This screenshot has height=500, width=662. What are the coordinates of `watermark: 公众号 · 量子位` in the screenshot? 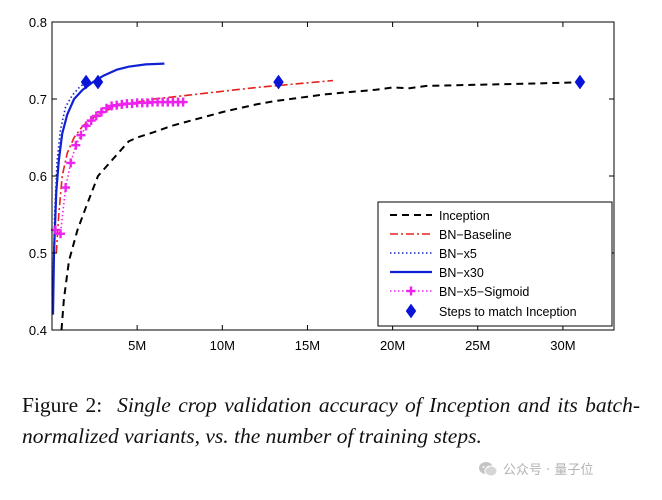 It's located at (535, 468).